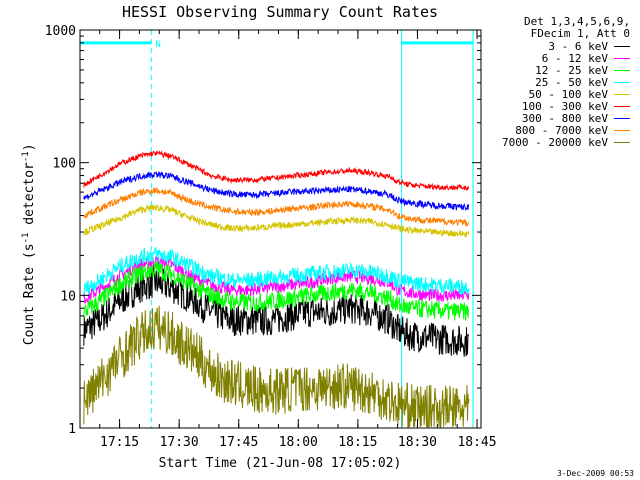 Image resolution: width=640 pixels, height=480 pixels. I want to click on x-tick-label: 18:00, so click(298, 442).